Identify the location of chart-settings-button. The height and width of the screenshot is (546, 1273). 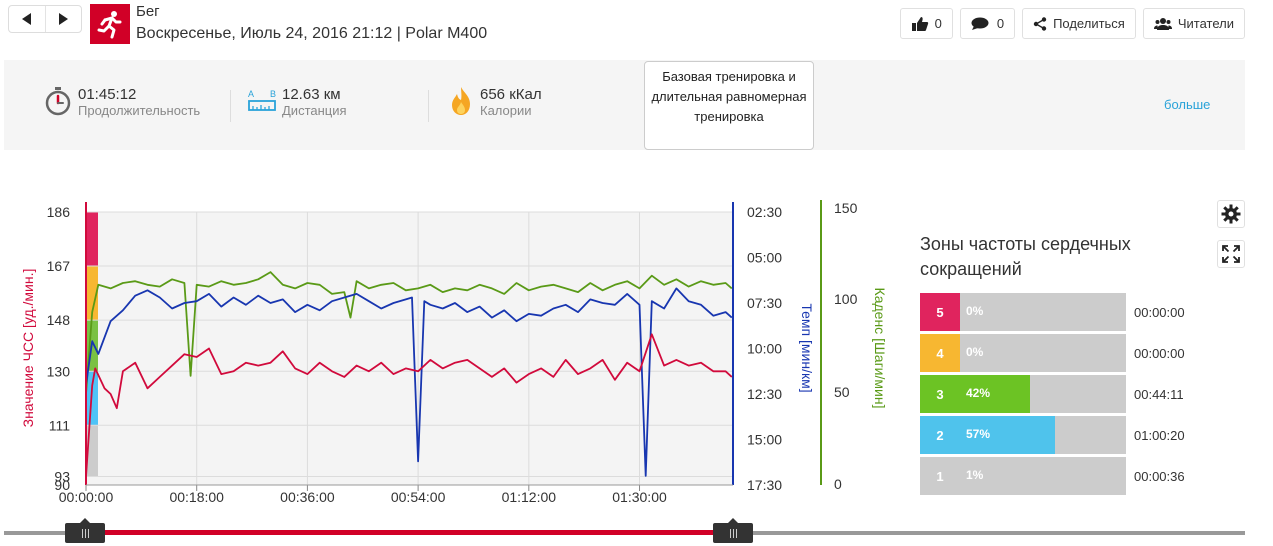
(1231, 214).